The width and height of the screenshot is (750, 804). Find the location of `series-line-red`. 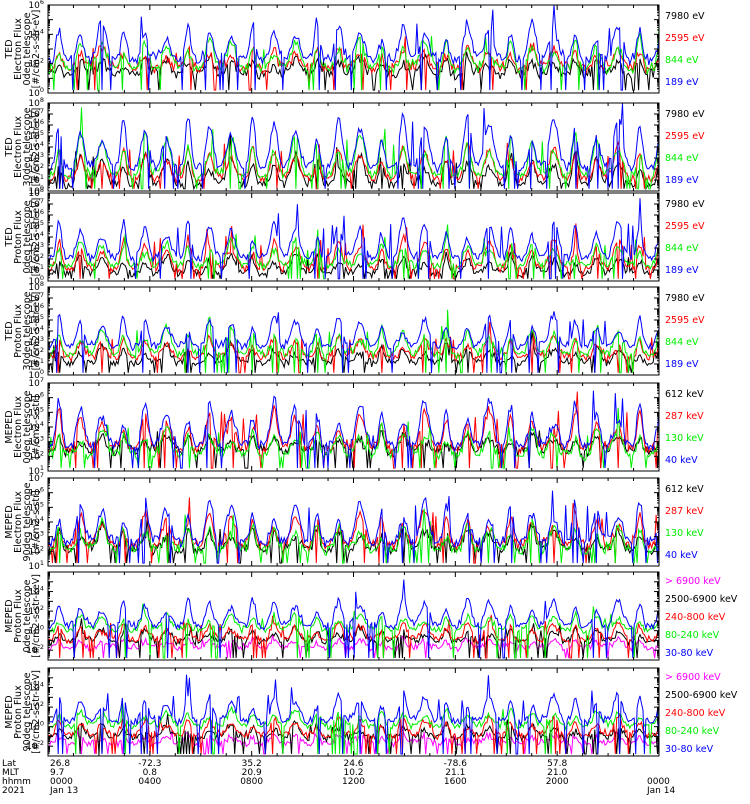

series-line-red is located at coordinates (353, 251).